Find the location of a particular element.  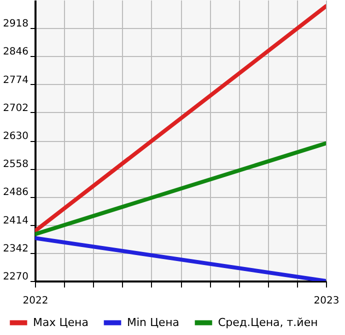

y-tick-label: 2414 is located at coordinates (15, 220).